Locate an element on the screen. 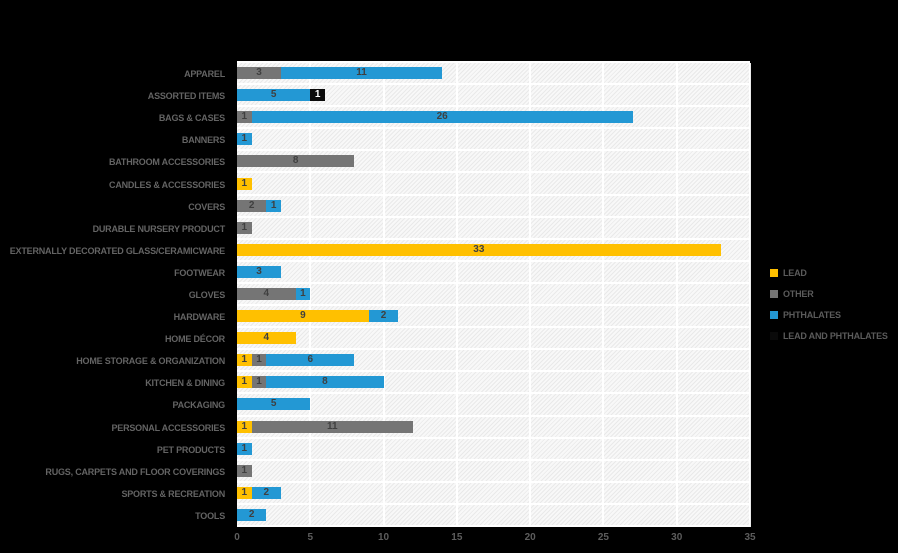 Image resolution: width=898 pixels, height=553 pixels. legend: LEAD OTHER PHTHALATES LEAD AND PHTHALATES is located at coordinates (829, 304).